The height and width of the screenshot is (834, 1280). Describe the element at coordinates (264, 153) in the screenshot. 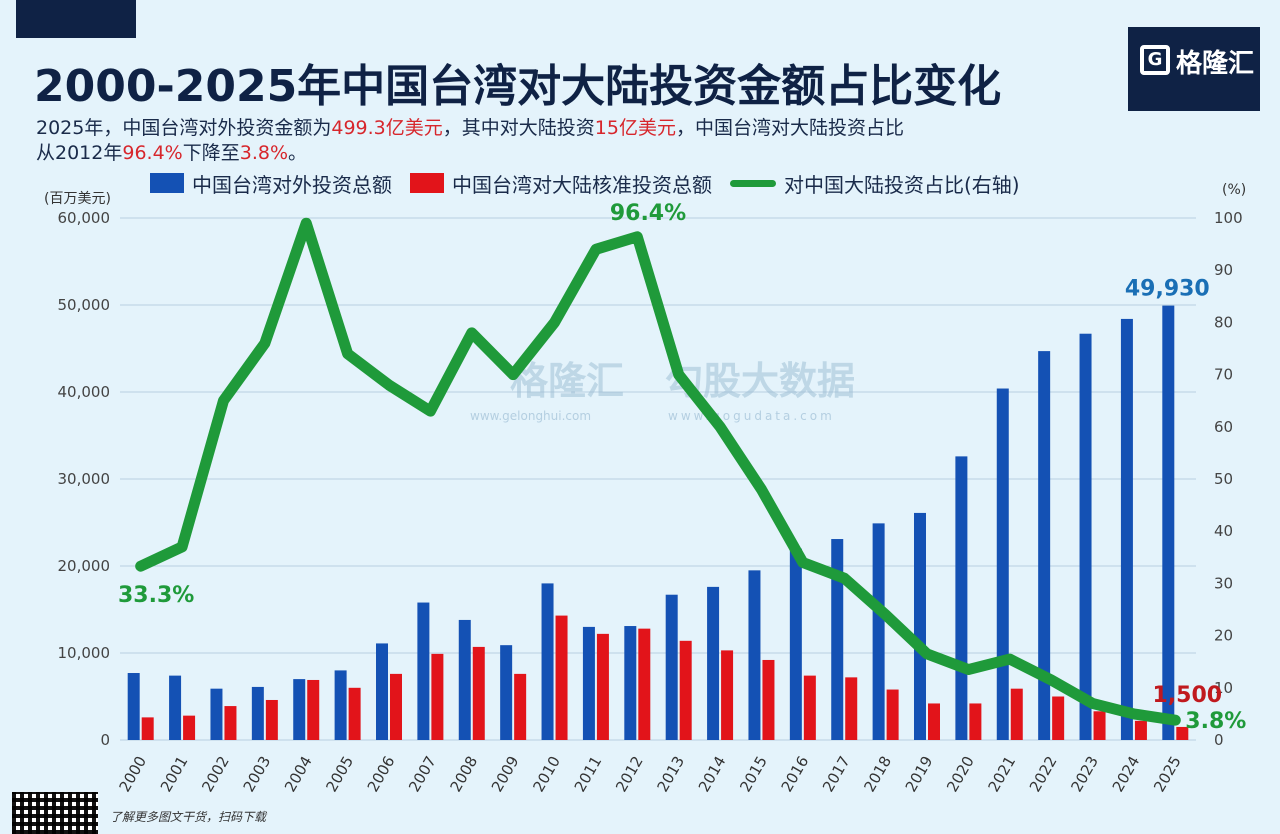

I see `subtitle-highlight: 3.8%` at that location.